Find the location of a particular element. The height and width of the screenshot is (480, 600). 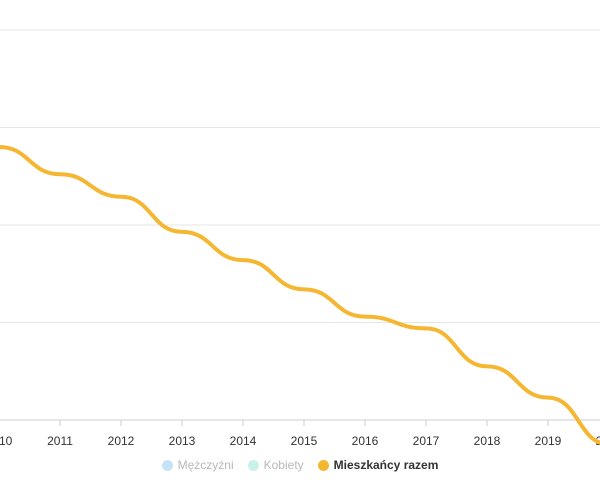

legend-item-total-residents: Mieszkańcy razem is located at coordinates (378, 465).